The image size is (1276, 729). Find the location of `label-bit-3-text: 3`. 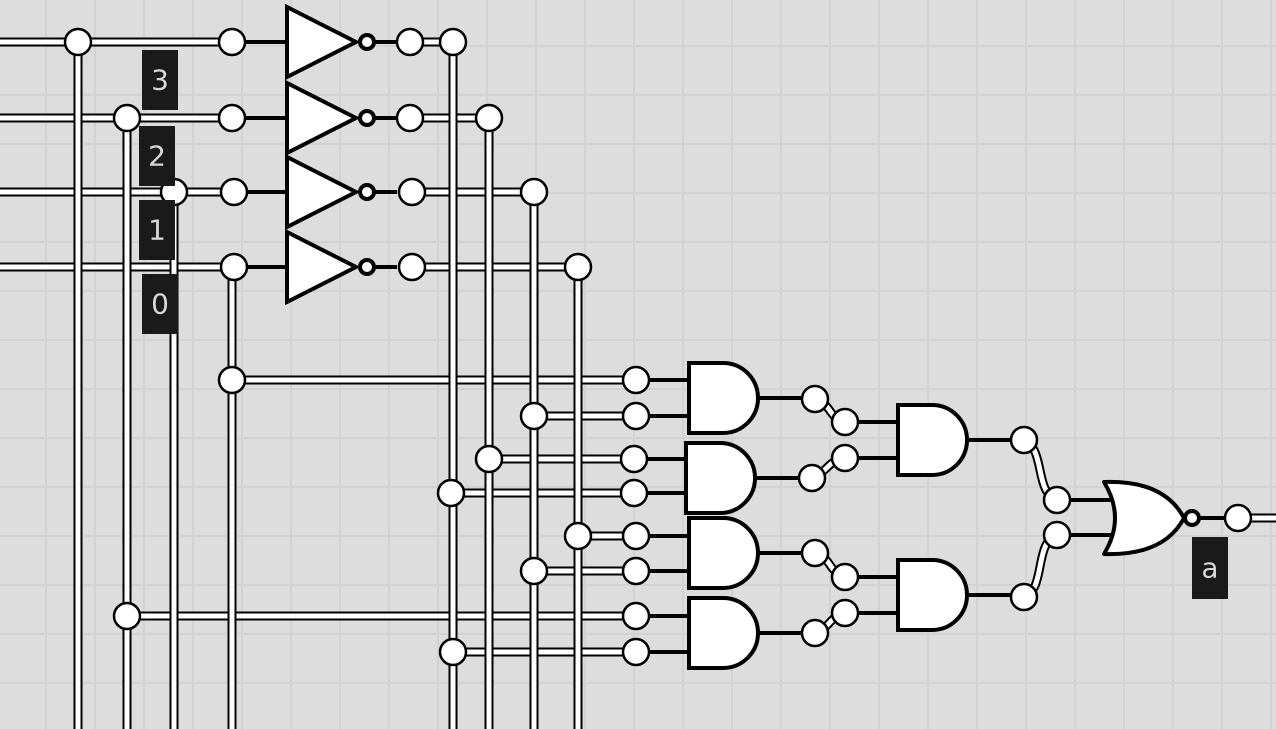

label-bit-3-text: 3 is located at coordinates (160, 80).